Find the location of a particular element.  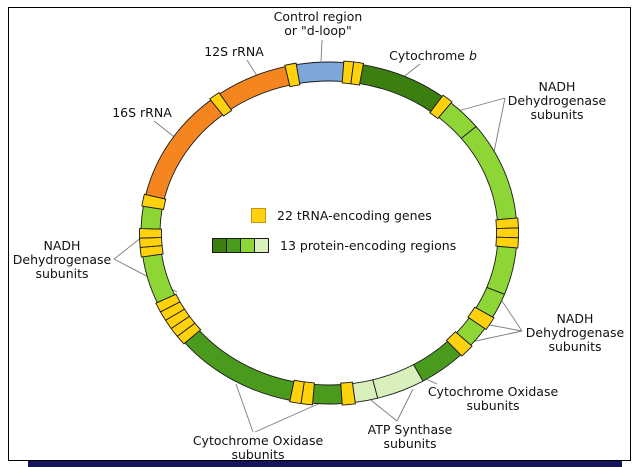

legend-trna-row: 22 tRNA-encoding genes is located at coordinates (341, 215).